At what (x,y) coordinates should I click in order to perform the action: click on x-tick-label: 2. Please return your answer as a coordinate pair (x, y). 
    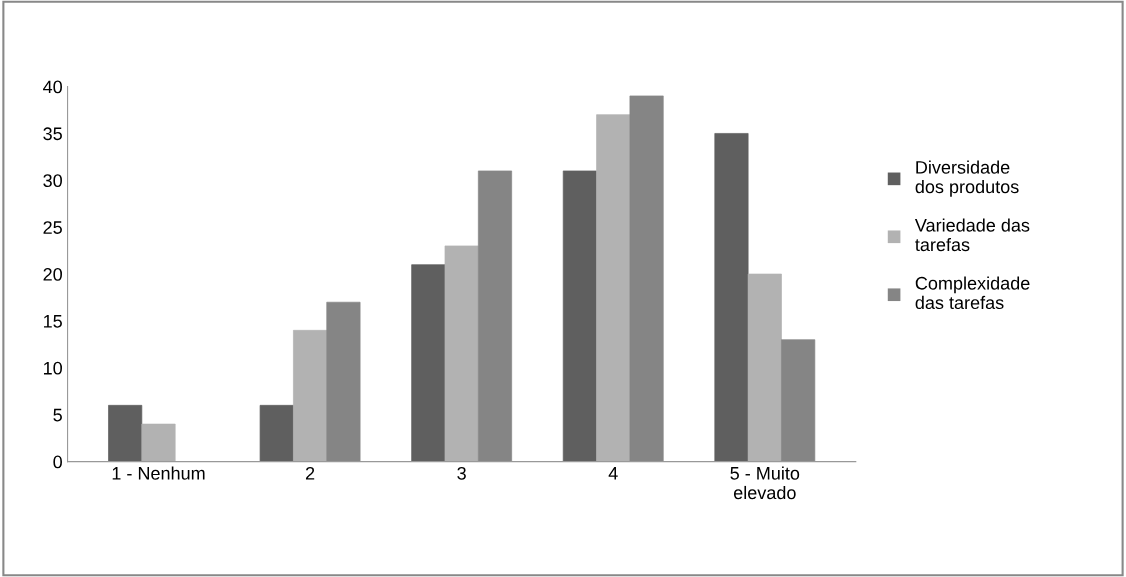
    Looking at the image, I should click on (310, 473).